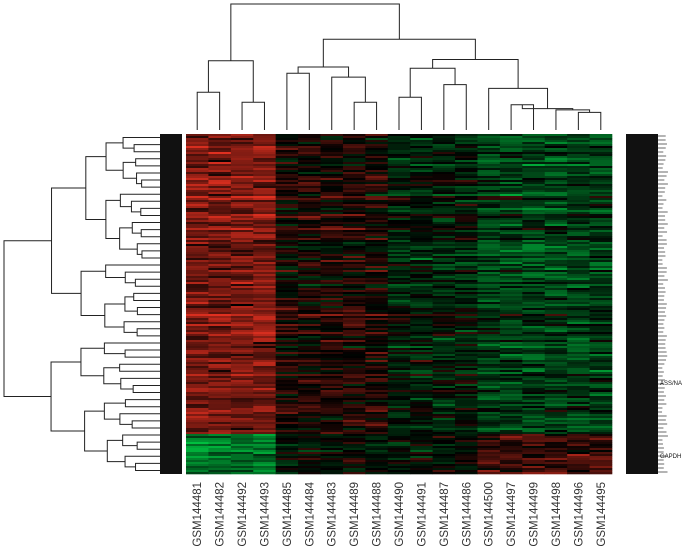 The width and height of the screenshot is (700, 557). I want to click on column-label: GSM144496, so click(579, 514).